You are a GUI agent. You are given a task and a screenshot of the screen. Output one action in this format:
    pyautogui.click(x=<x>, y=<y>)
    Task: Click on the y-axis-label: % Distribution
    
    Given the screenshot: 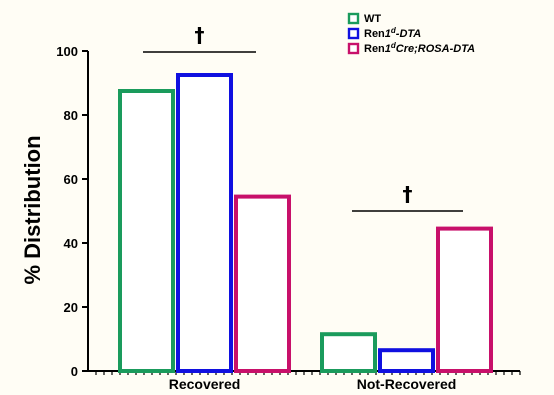 What is the action you would take?
    pyautogui.click(x=32, y=209)
    